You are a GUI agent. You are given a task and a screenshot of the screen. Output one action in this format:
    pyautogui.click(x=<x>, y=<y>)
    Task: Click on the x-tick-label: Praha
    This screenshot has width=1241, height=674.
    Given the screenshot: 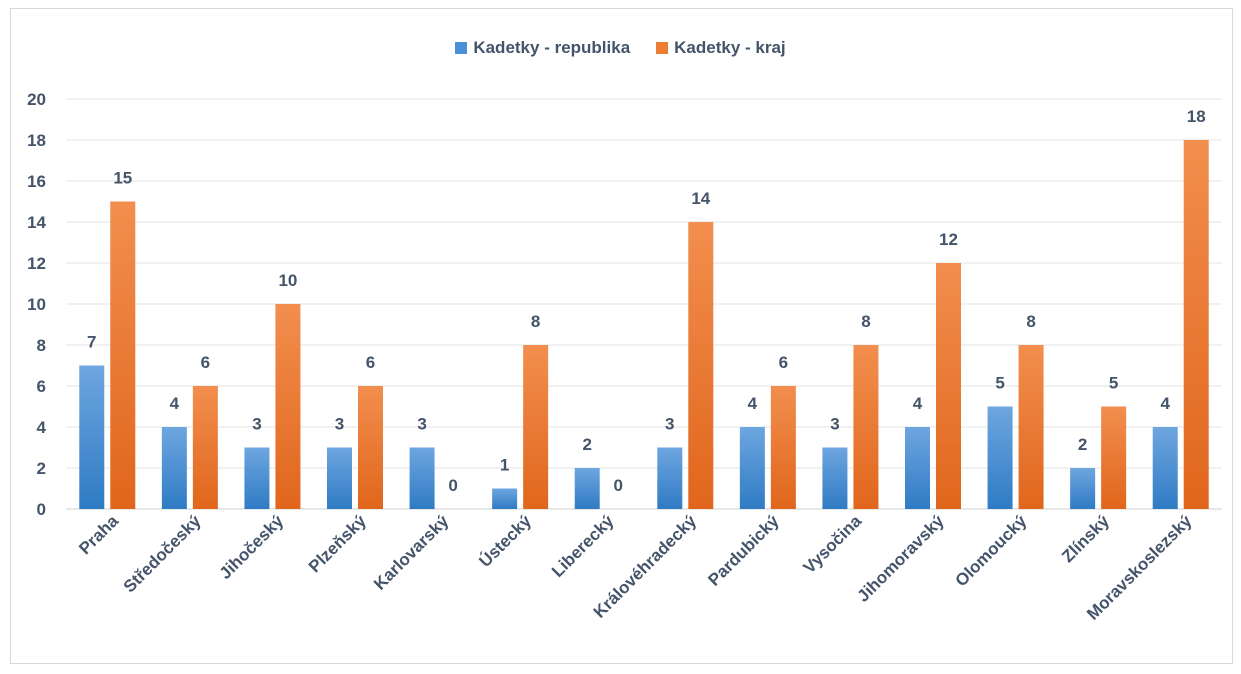 What is the action you would take?
    pyautogui.click(x=98, y=534)
    